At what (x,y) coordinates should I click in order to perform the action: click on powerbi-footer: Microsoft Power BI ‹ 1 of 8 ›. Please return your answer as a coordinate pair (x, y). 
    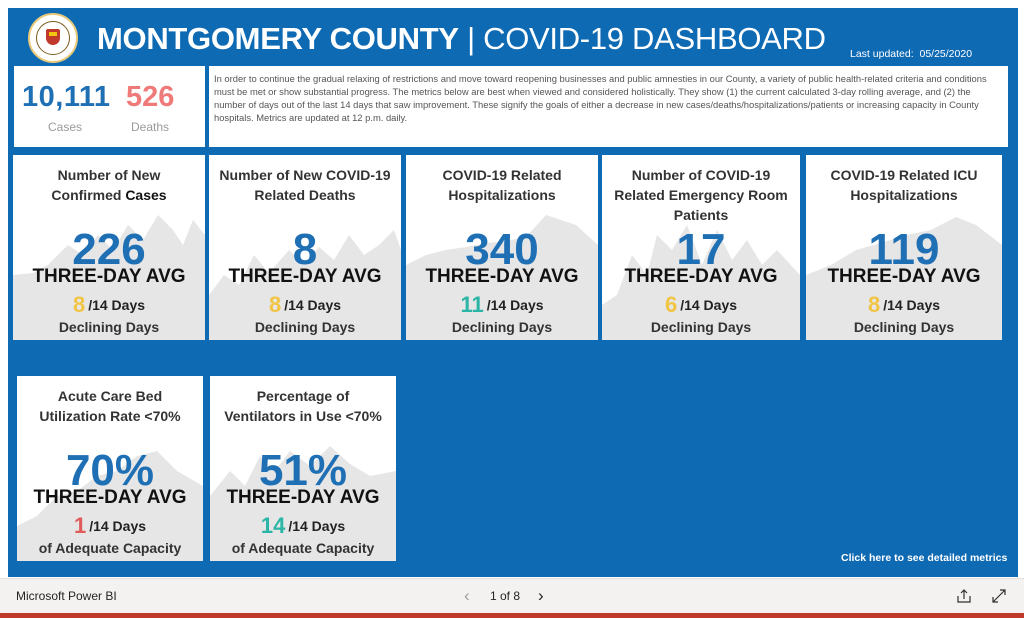
    Looking at the image, I should click on (512, 595).